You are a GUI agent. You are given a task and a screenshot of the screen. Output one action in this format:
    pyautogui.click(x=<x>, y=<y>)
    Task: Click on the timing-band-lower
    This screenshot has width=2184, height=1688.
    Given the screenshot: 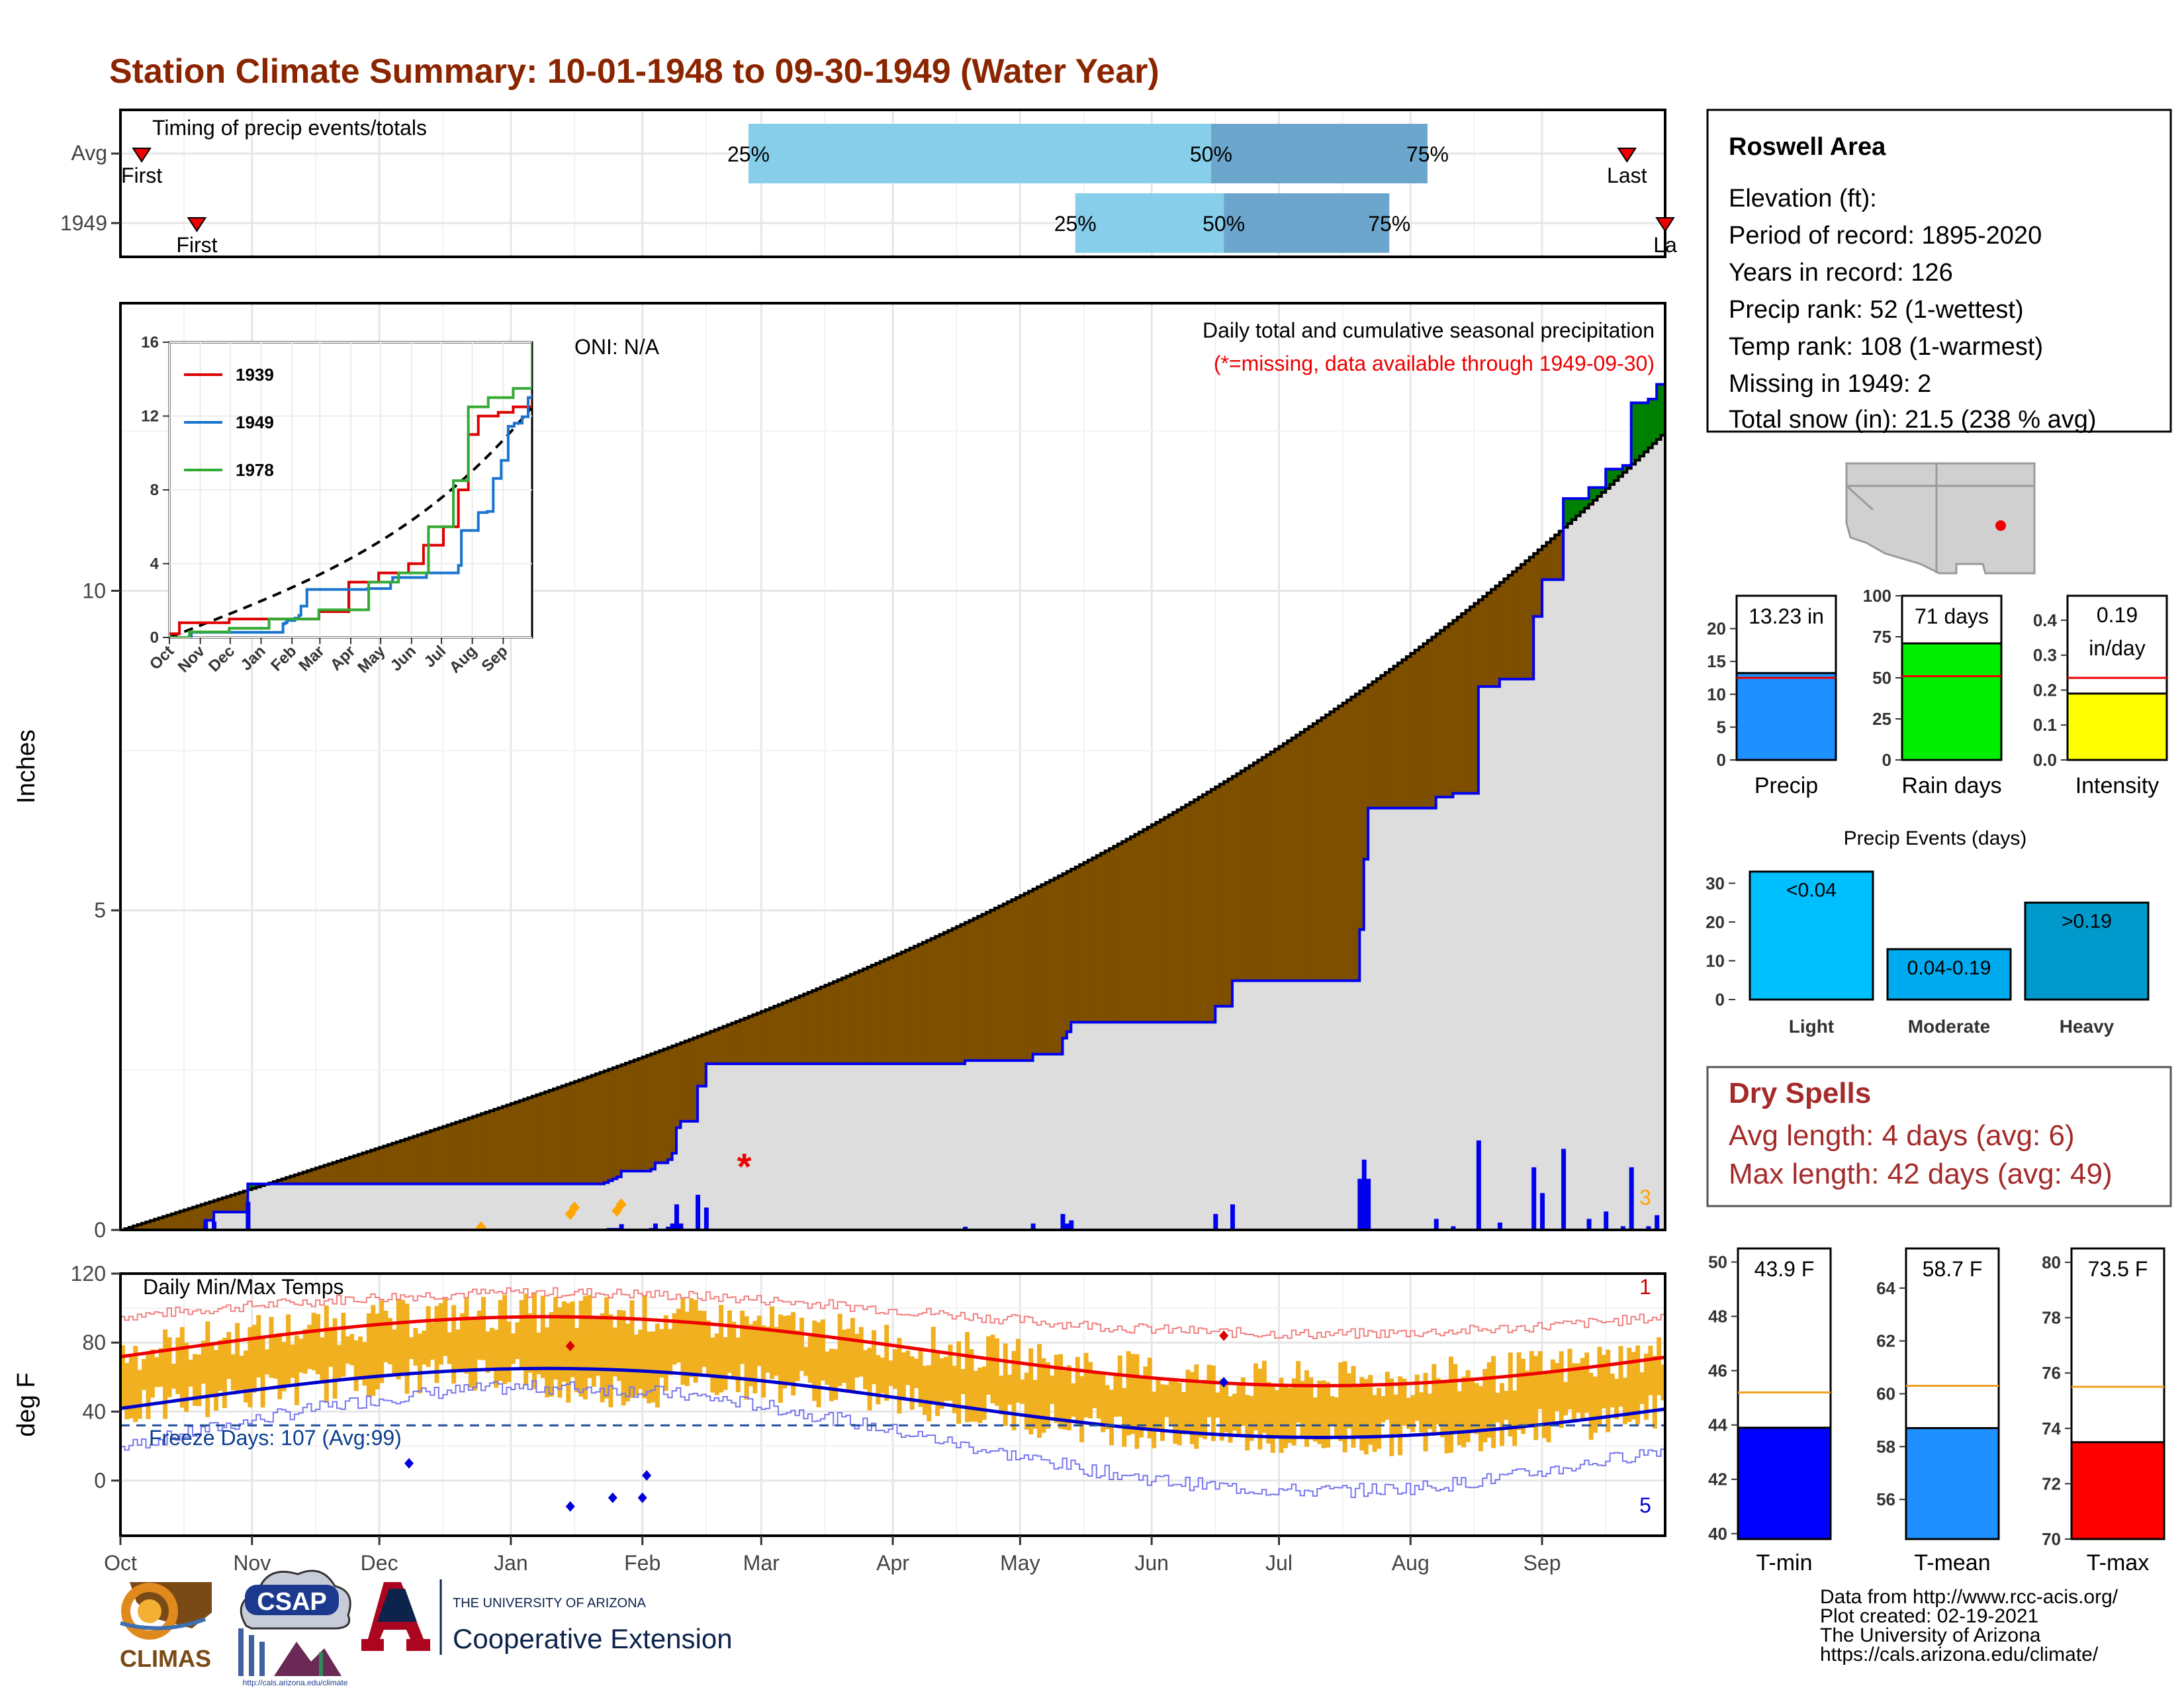 What is the action you would take?
    pyautogui.click(x=1149, y=223)
    